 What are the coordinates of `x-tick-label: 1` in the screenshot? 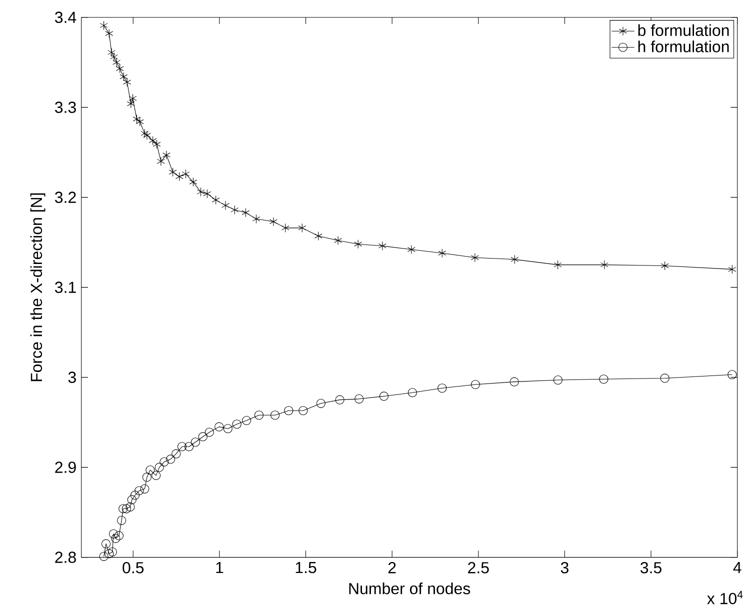 It's located at (220, 568).